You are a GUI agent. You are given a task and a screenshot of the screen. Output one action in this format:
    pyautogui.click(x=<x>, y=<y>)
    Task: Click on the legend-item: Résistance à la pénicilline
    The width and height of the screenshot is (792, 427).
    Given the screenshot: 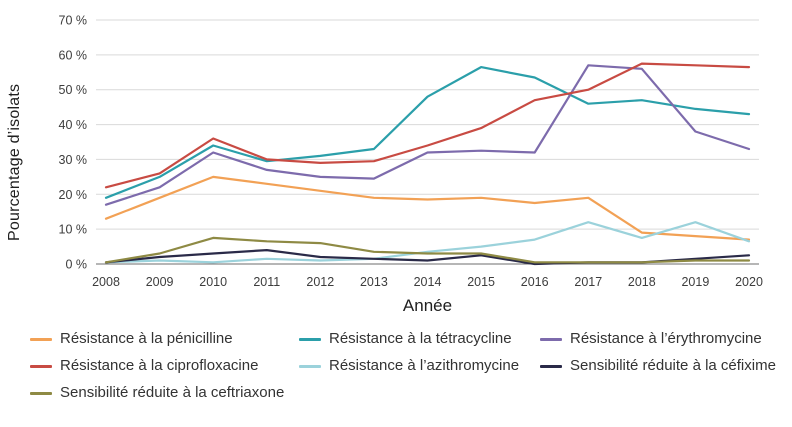 What is the action you would take?
    pyautogui.click(x=164, y=339)
    